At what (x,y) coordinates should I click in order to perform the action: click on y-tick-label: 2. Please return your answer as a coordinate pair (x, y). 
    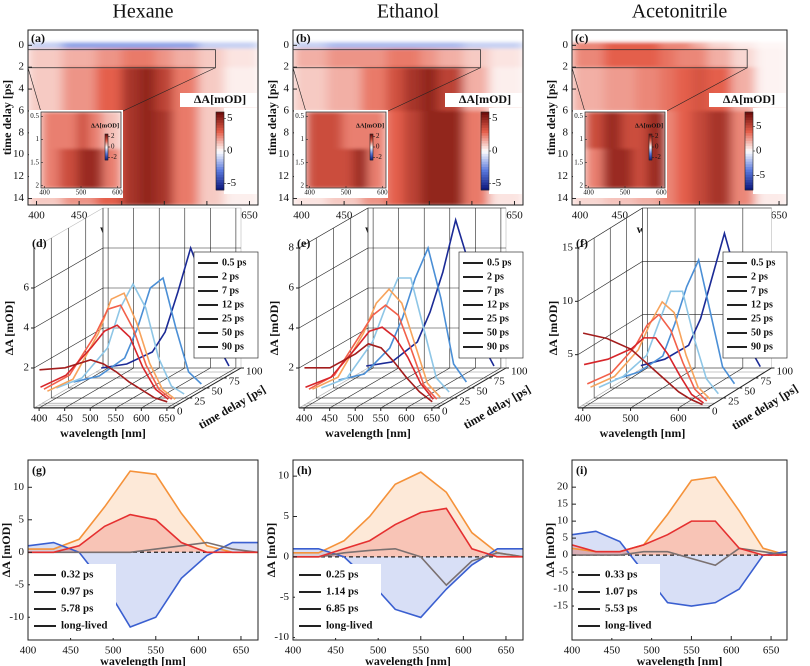
    Looking at the image, I should click on (287, 67).